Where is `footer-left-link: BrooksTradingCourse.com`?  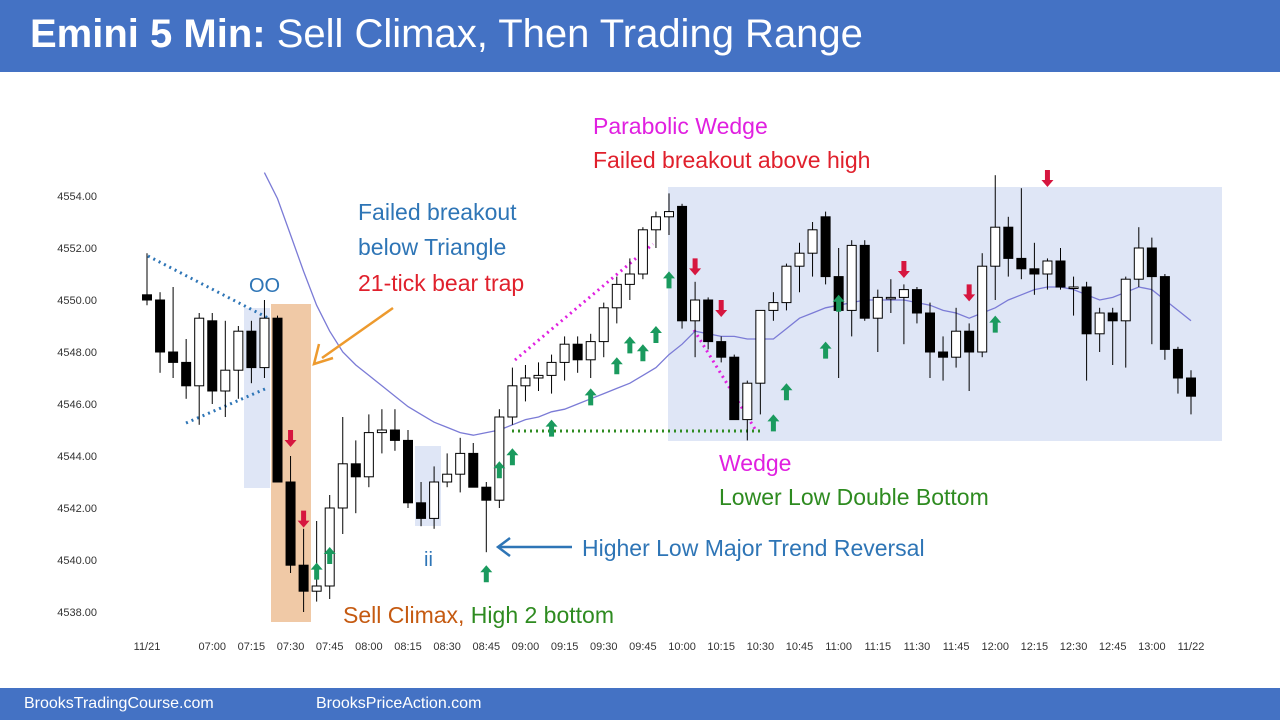 footer-left-link: BrooksTradingCourse.com is located at coordinates (119, 703).